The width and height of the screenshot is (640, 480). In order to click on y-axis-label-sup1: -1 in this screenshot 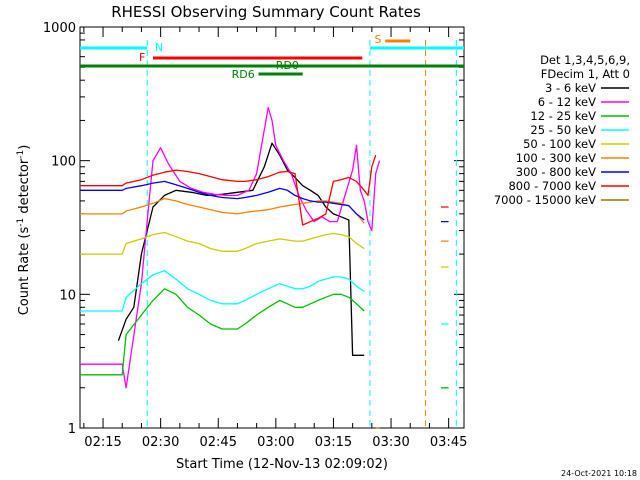, I will do `click(21, 222)`.